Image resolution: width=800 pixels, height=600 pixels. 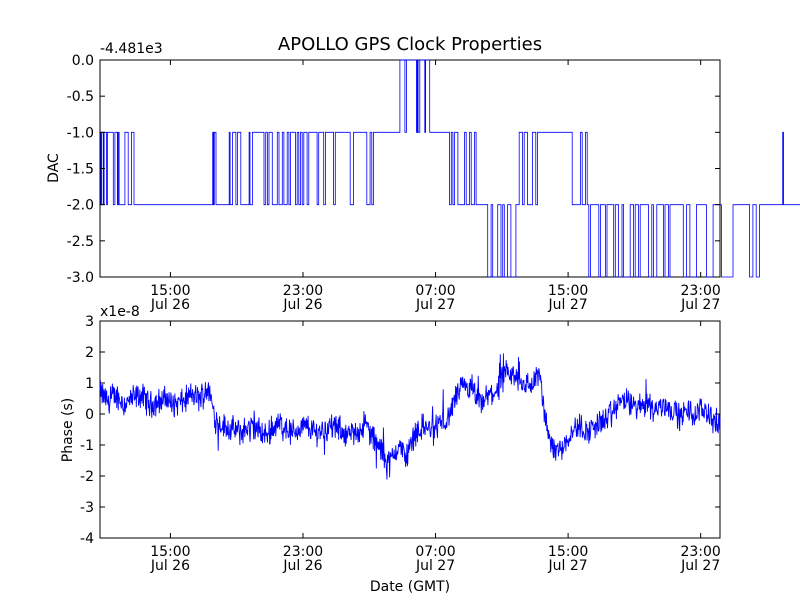 I want to click on dac-offset-label: -4.481e3, so click(x=131, y=49).